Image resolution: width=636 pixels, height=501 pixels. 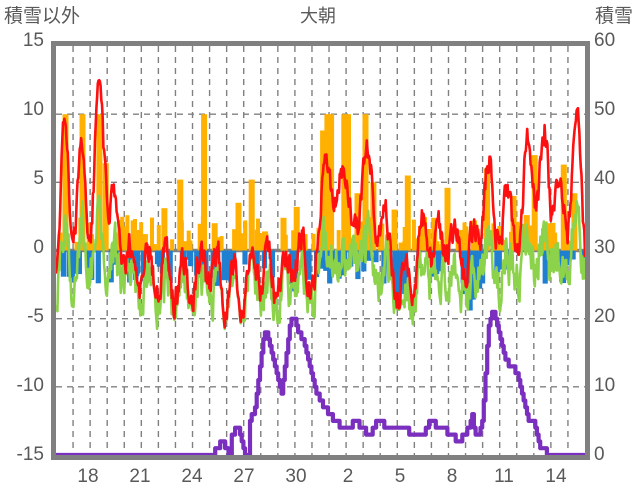 I want to click on x-tick-5: 2, so click(x=348, y=476).